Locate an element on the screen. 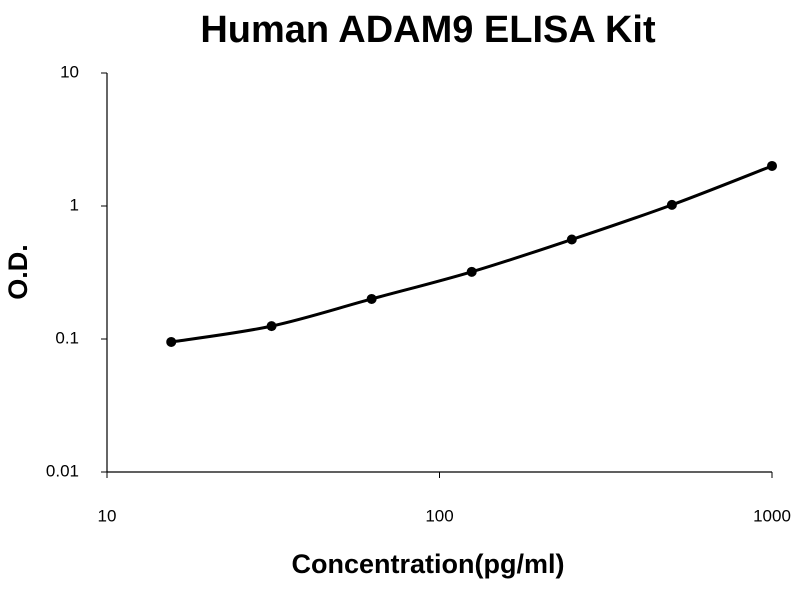  y-tick-label: 10 is located at coordinates (69, 71).